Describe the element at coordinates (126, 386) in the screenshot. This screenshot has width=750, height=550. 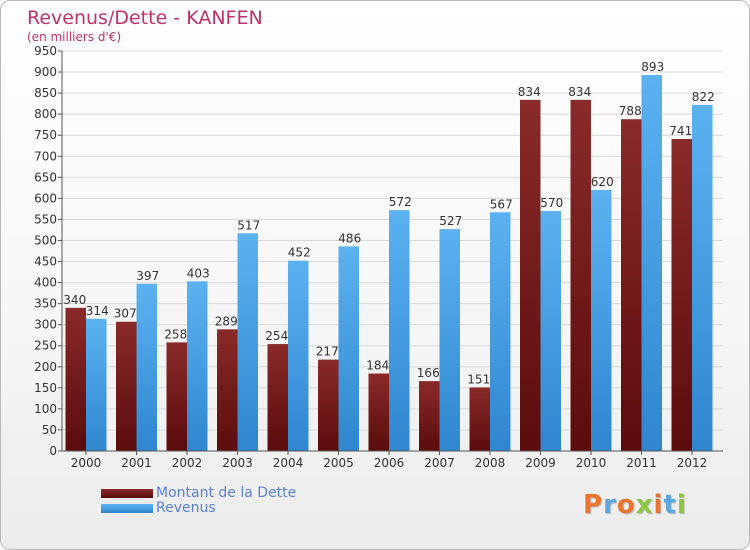
I see `bar-debt-2001` at that location.